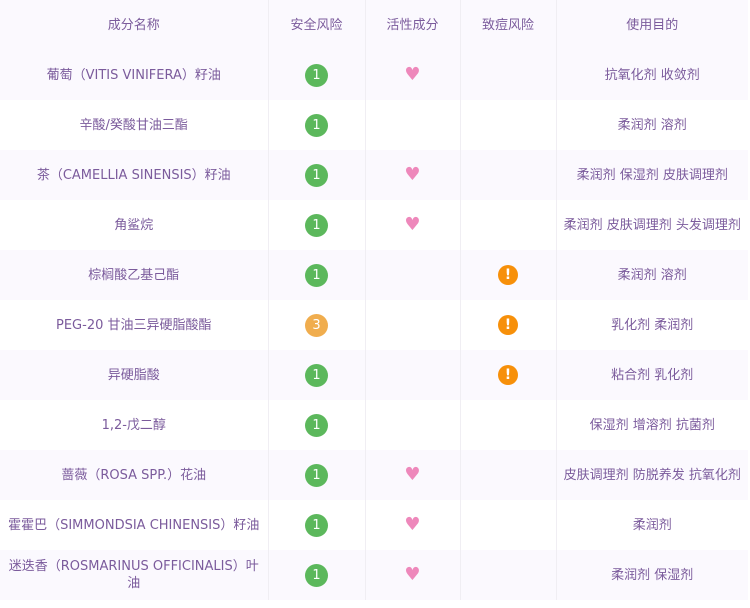 Image resolution: width=750 pixels, height=608 pixels. What do you see at coordinates (651, 425) in the screenshot?
I see `purpose: 保湿剂 增溶剂 抗菌剂` at bounding box center [651, 425].